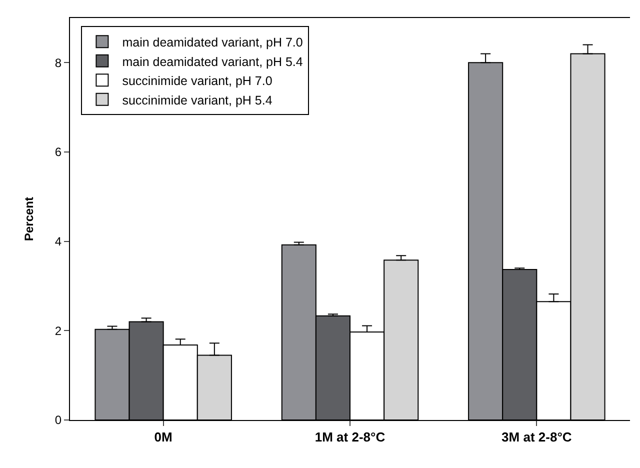 The width and height of the screenshot is (640, 468). What do you see at coordinates (537, 437) in the screenshot?
I see `x-tick-label: 3M at 2-8°C` at bounding box center [537, 437].